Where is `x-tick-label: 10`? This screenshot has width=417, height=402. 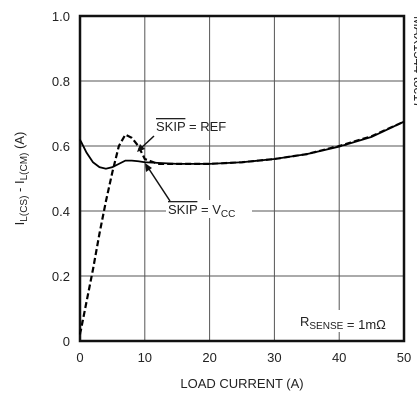
x-tick-label: 10 is located at coordinates (145, 357).